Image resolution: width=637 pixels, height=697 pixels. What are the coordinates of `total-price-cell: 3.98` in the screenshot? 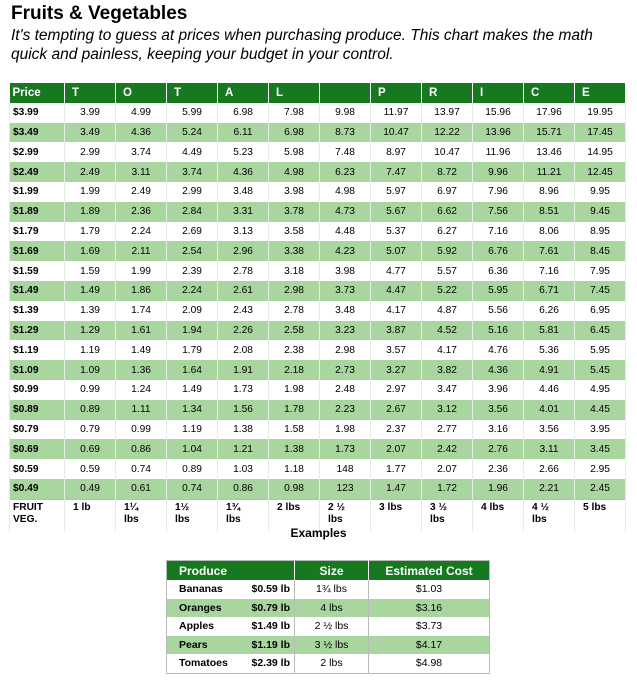 It's located at (294, 191).